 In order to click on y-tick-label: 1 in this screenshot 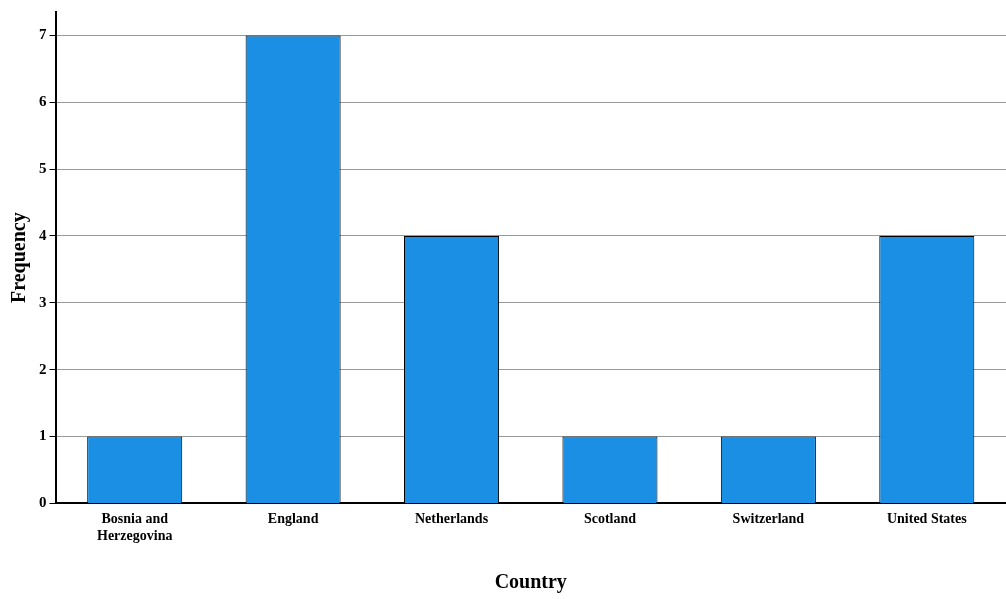, I will do `click(43, 435)`.